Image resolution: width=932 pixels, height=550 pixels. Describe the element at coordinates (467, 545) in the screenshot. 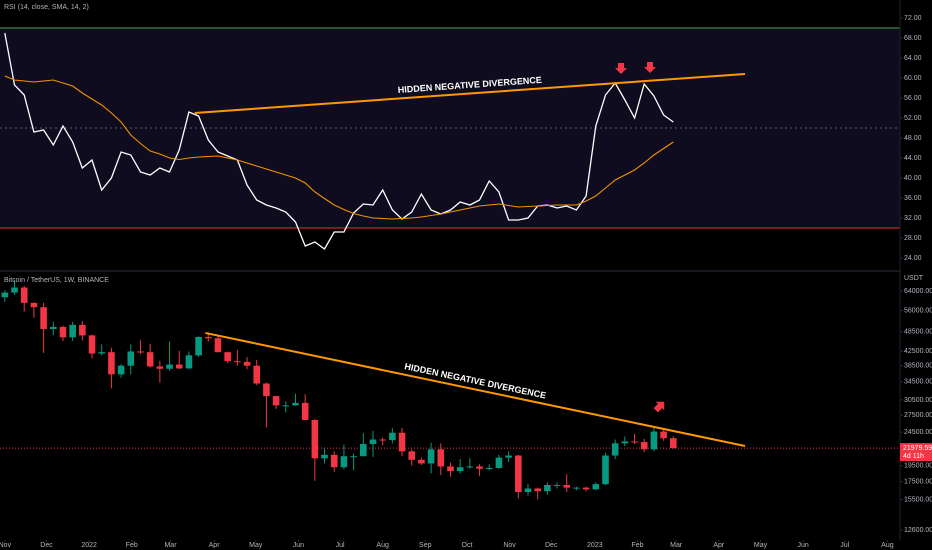

I see `x-tick-label: Oct` at that location.